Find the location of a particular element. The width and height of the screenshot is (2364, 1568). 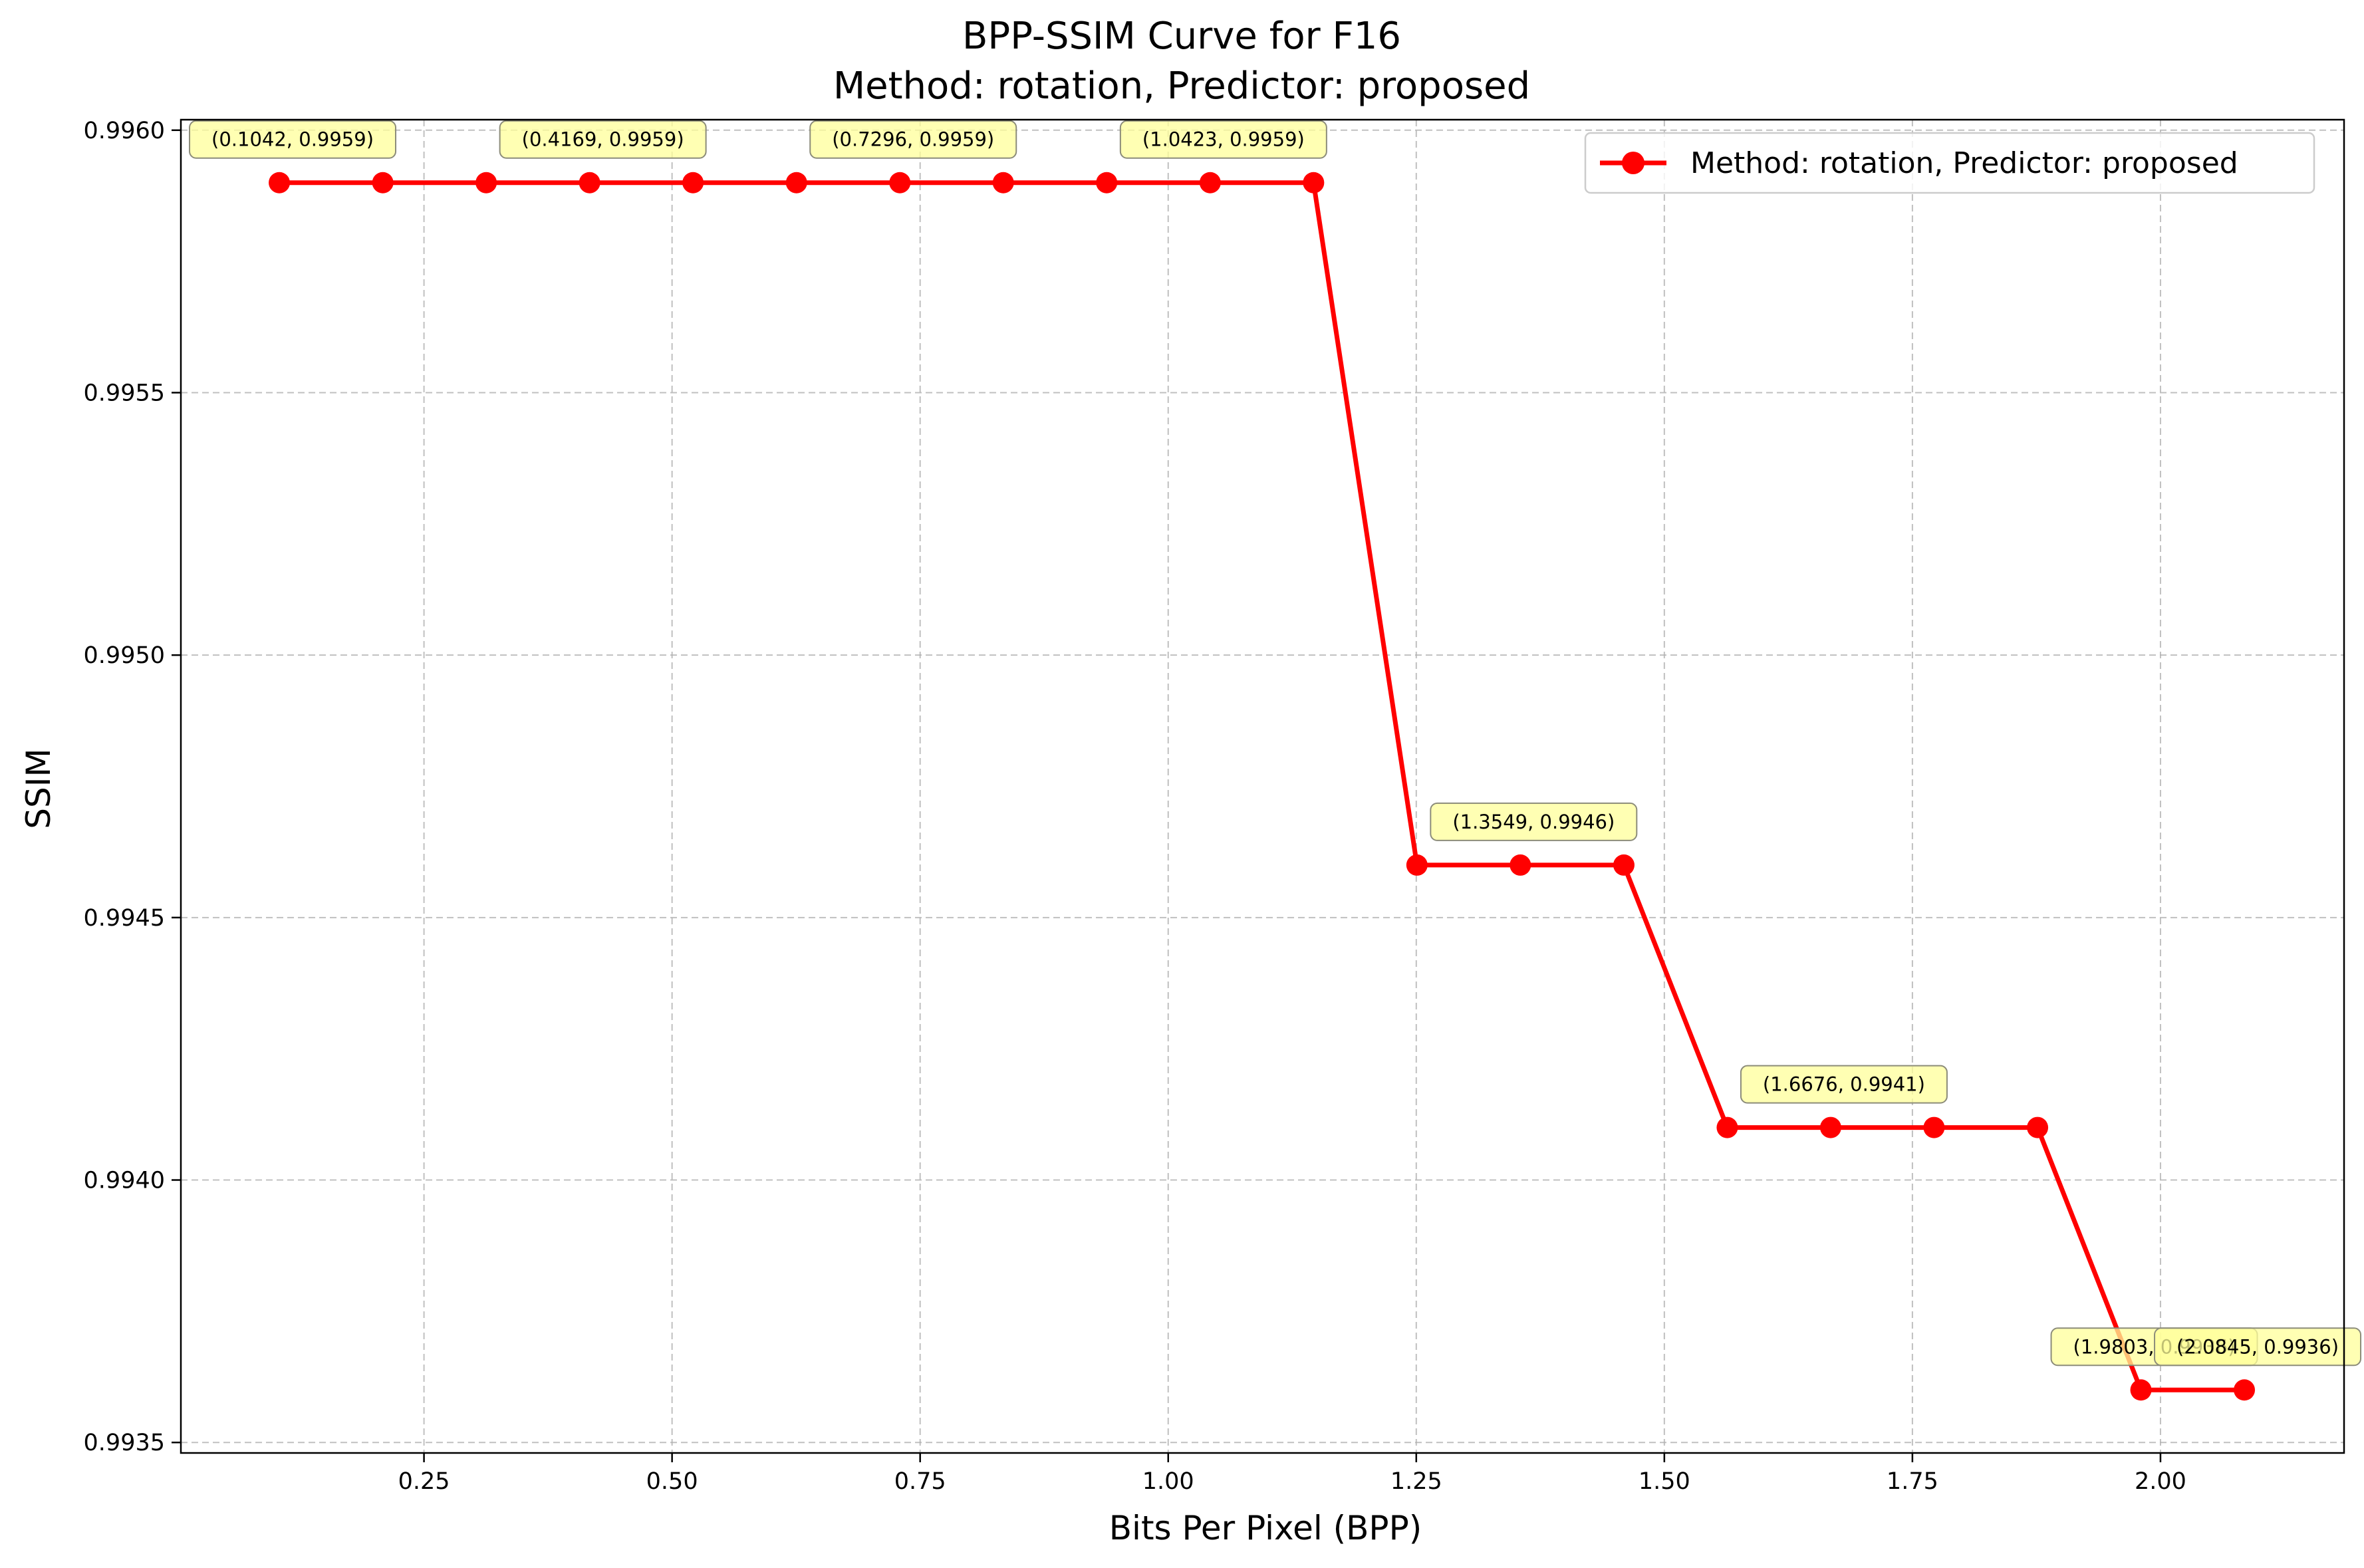

legend-box is located at coordinates (1950, 163).